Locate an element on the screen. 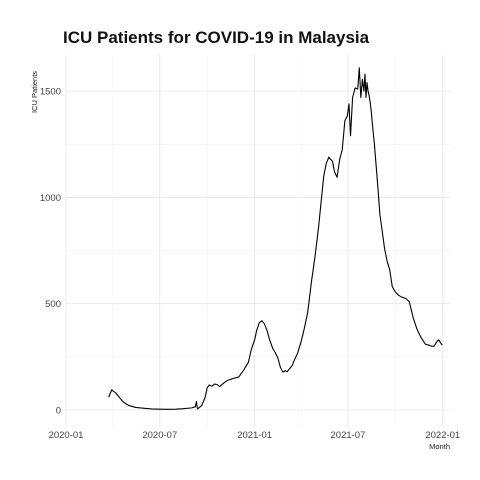 This screenshot has width=480, height=480. y-tick-label: 1000 is located at coordinates (50, 198).